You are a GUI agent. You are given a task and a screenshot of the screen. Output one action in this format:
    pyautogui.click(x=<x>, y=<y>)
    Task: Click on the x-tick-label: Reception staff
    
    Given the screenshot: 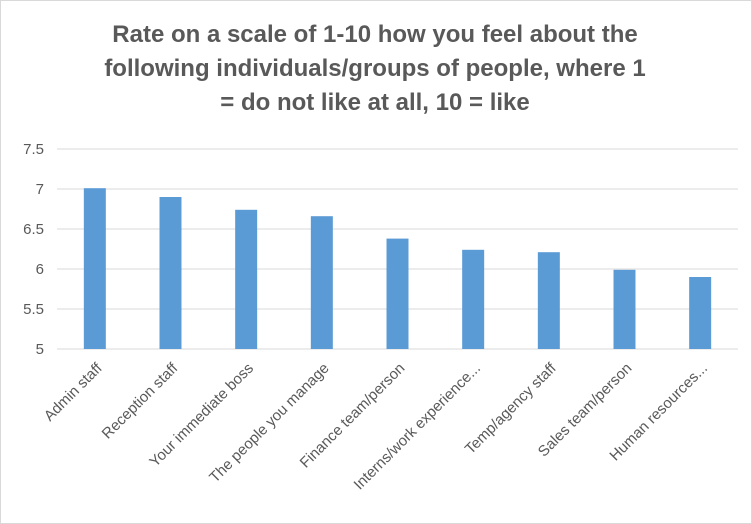 What is the action you would take?
    pyautogui.click(x=140, y=400)
    